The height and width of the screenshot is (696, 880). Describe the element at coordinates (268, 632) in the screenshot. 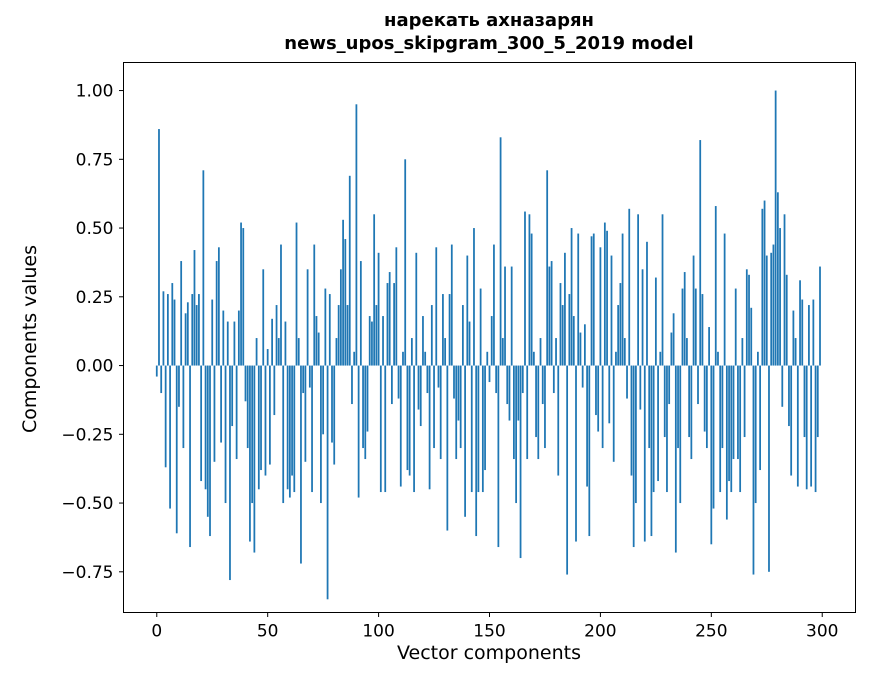

I see `x-tick-label: 50` at that location.